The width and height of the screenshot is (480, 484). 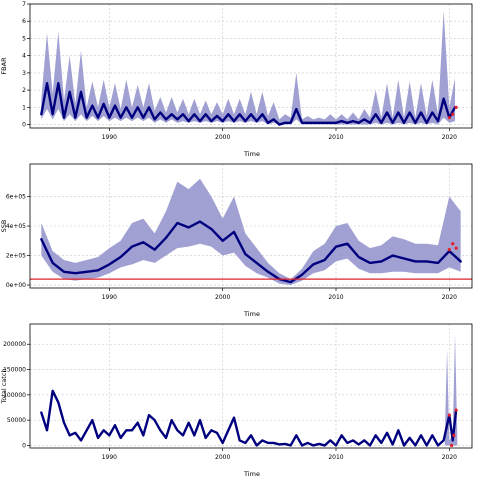 I want to click on y-tick-label: 2e+05, so click(x=16, y=256).